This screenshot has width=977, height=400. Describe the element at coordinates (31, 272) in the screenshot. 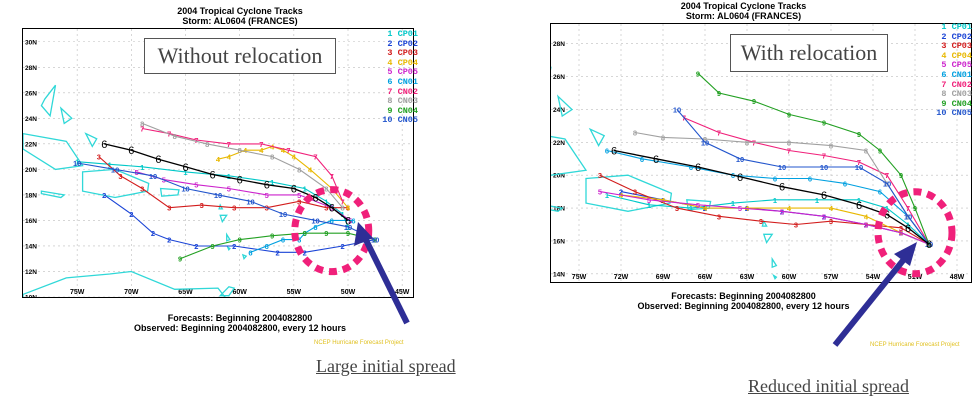

I see `y-tick-label: 12N` at that location.